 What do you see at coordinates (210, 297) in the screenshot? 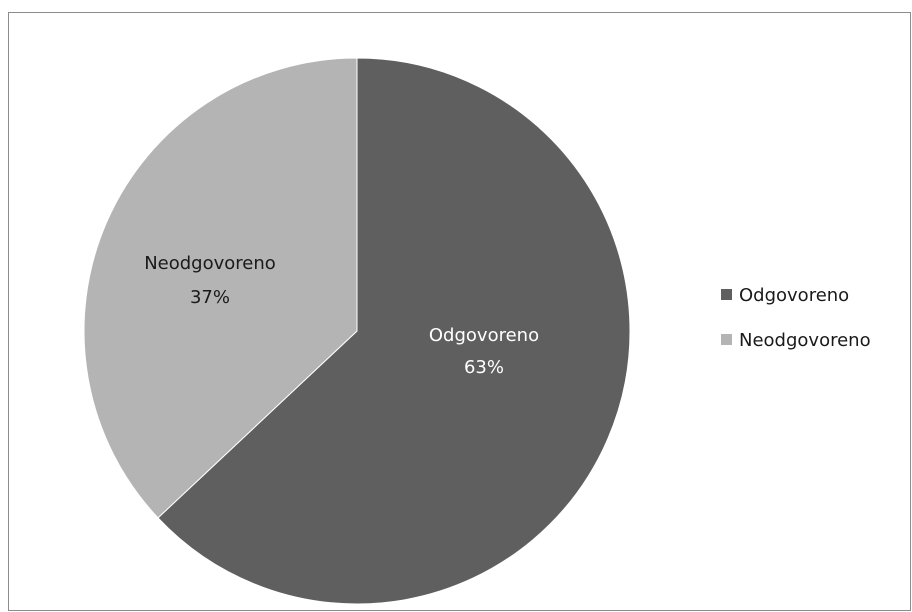
I see `slice-value-neodgovoreno: 37%` at bounding box center [210, 297].